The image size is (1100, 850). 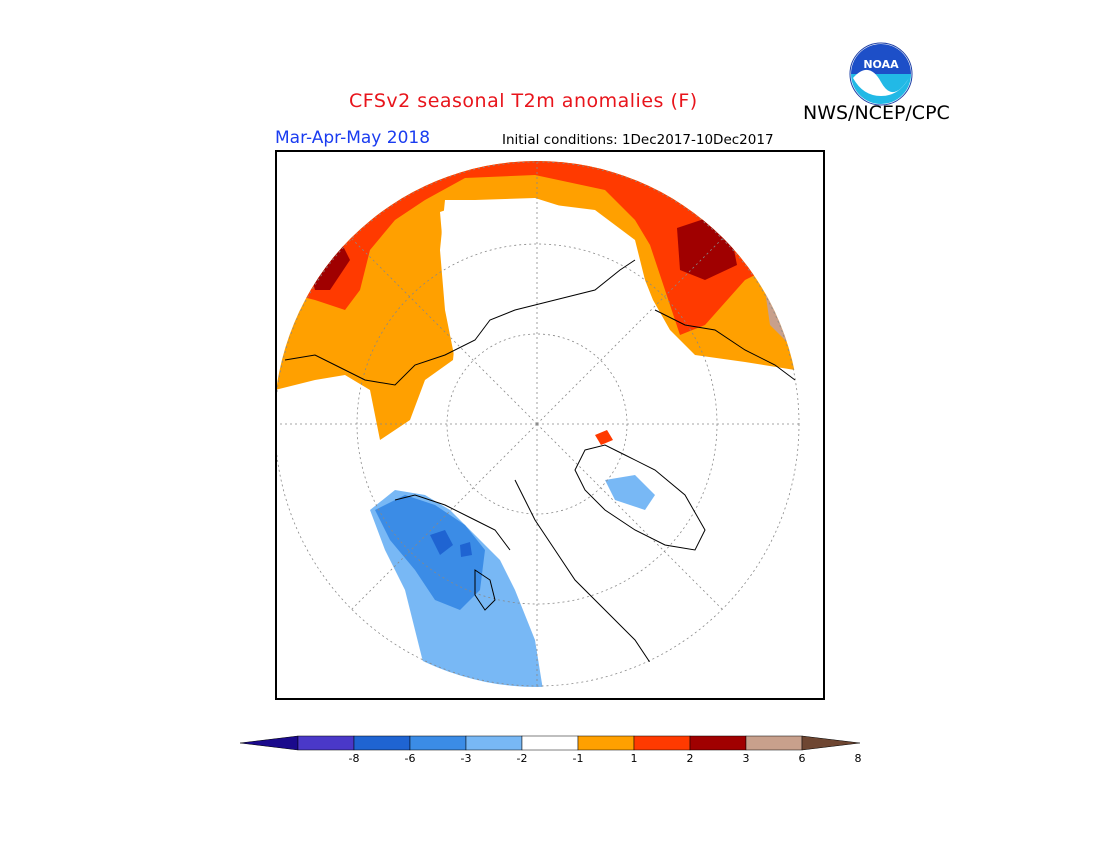 I want to click on colorbar-arrow-high, so click(x=831, y=743).